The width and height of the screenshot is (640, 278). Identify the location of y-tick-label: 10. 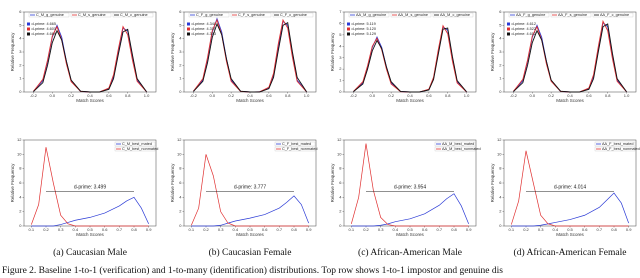
(339, 153).